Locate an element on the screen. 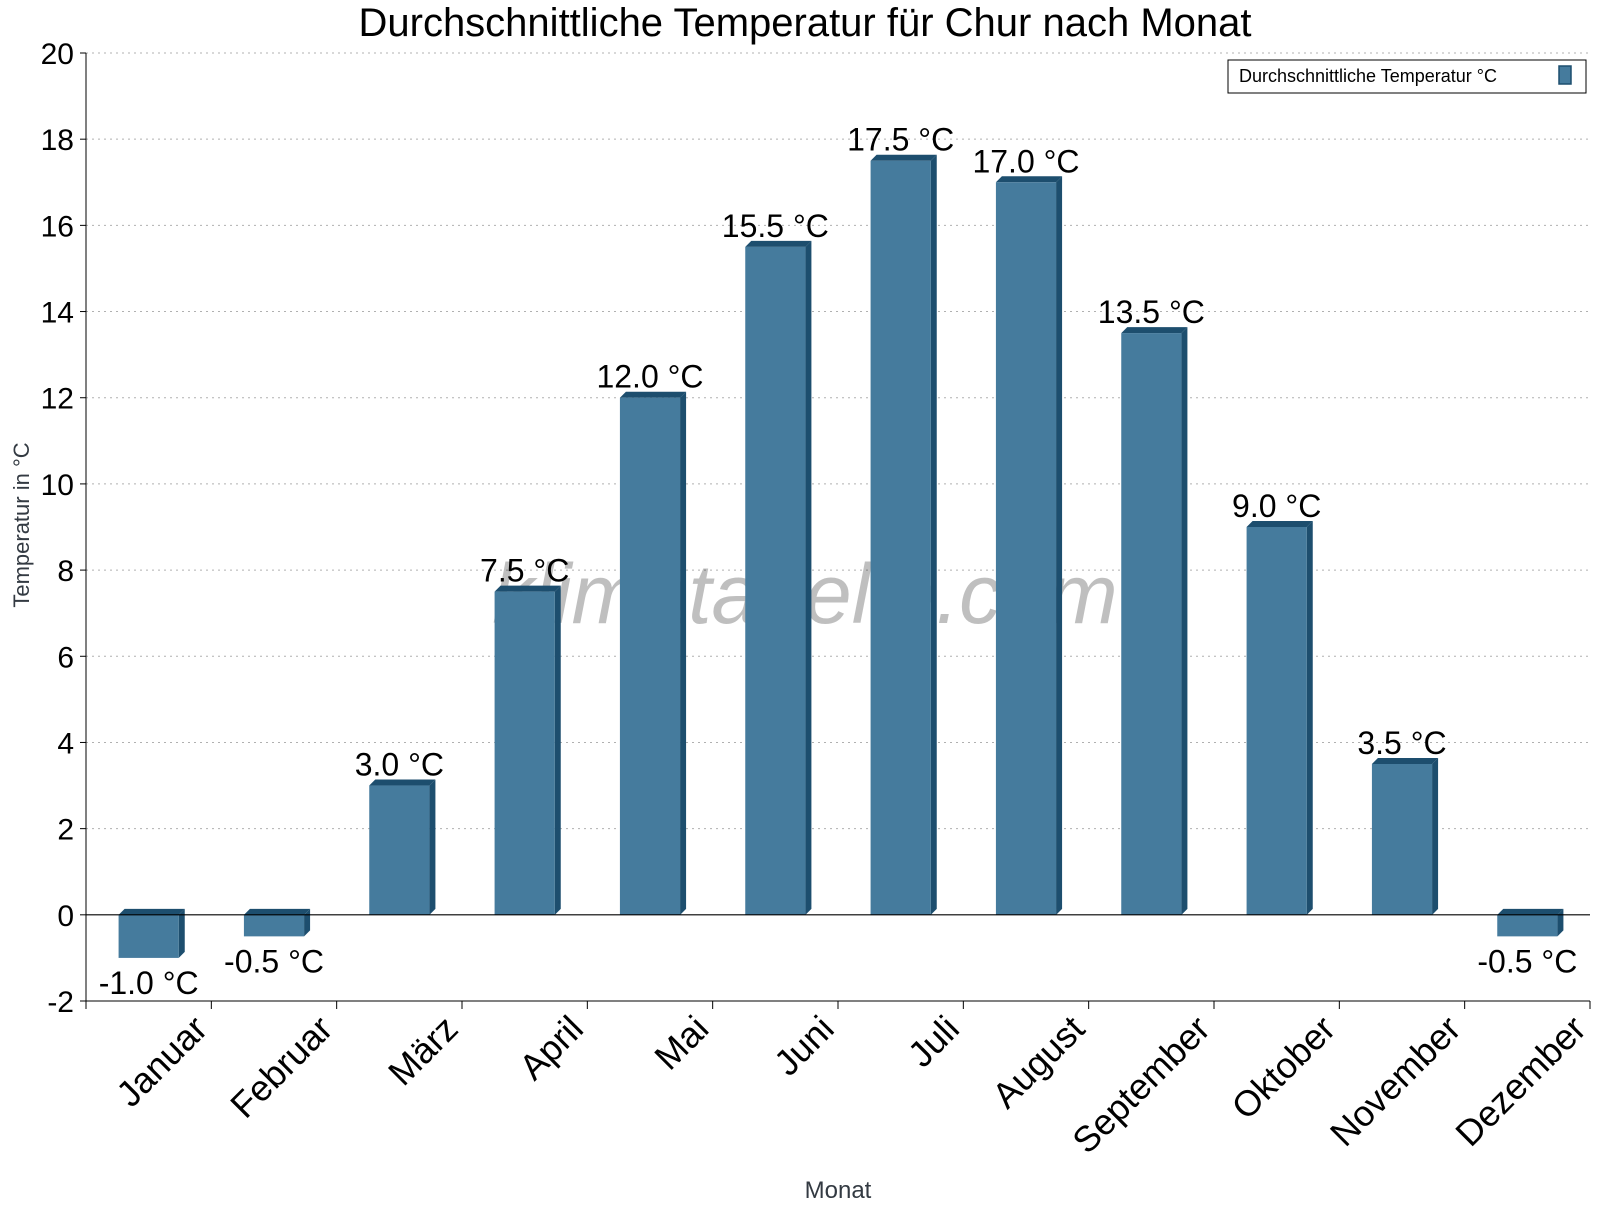  y-tick-label: 8 is located at coordinates (65, 571).